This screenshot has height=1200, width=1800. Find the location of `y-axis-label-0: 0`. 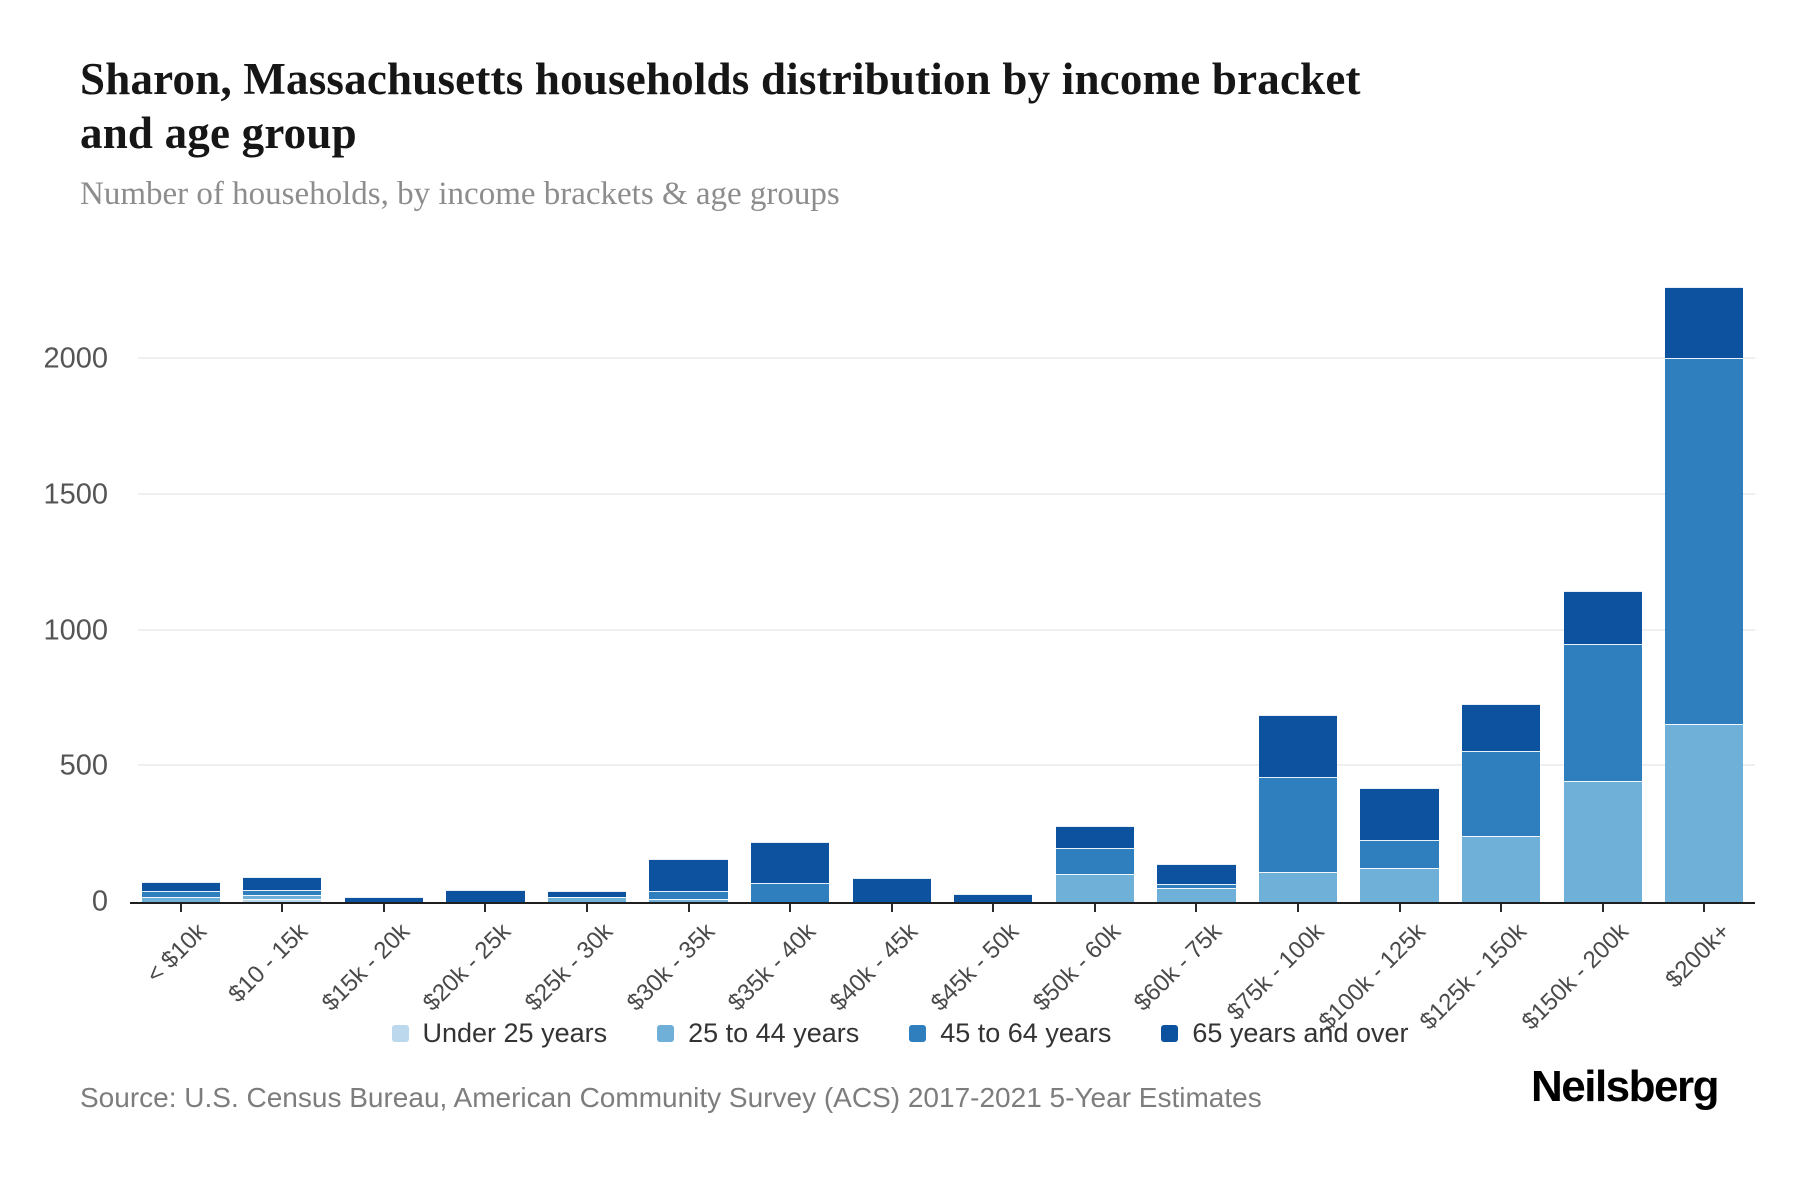

y-axis-label-0: 0 is located at coordinates (99, 901).